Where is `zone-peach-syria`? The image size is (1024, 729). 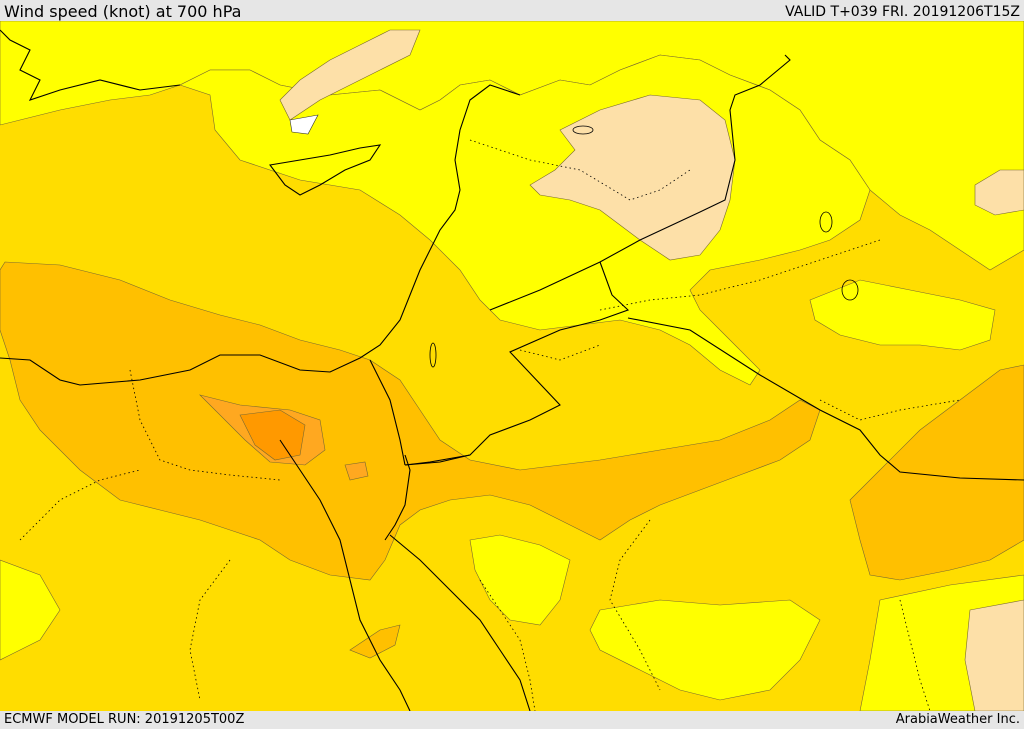
zone-peach-syria is located at coordinates (632, 177).